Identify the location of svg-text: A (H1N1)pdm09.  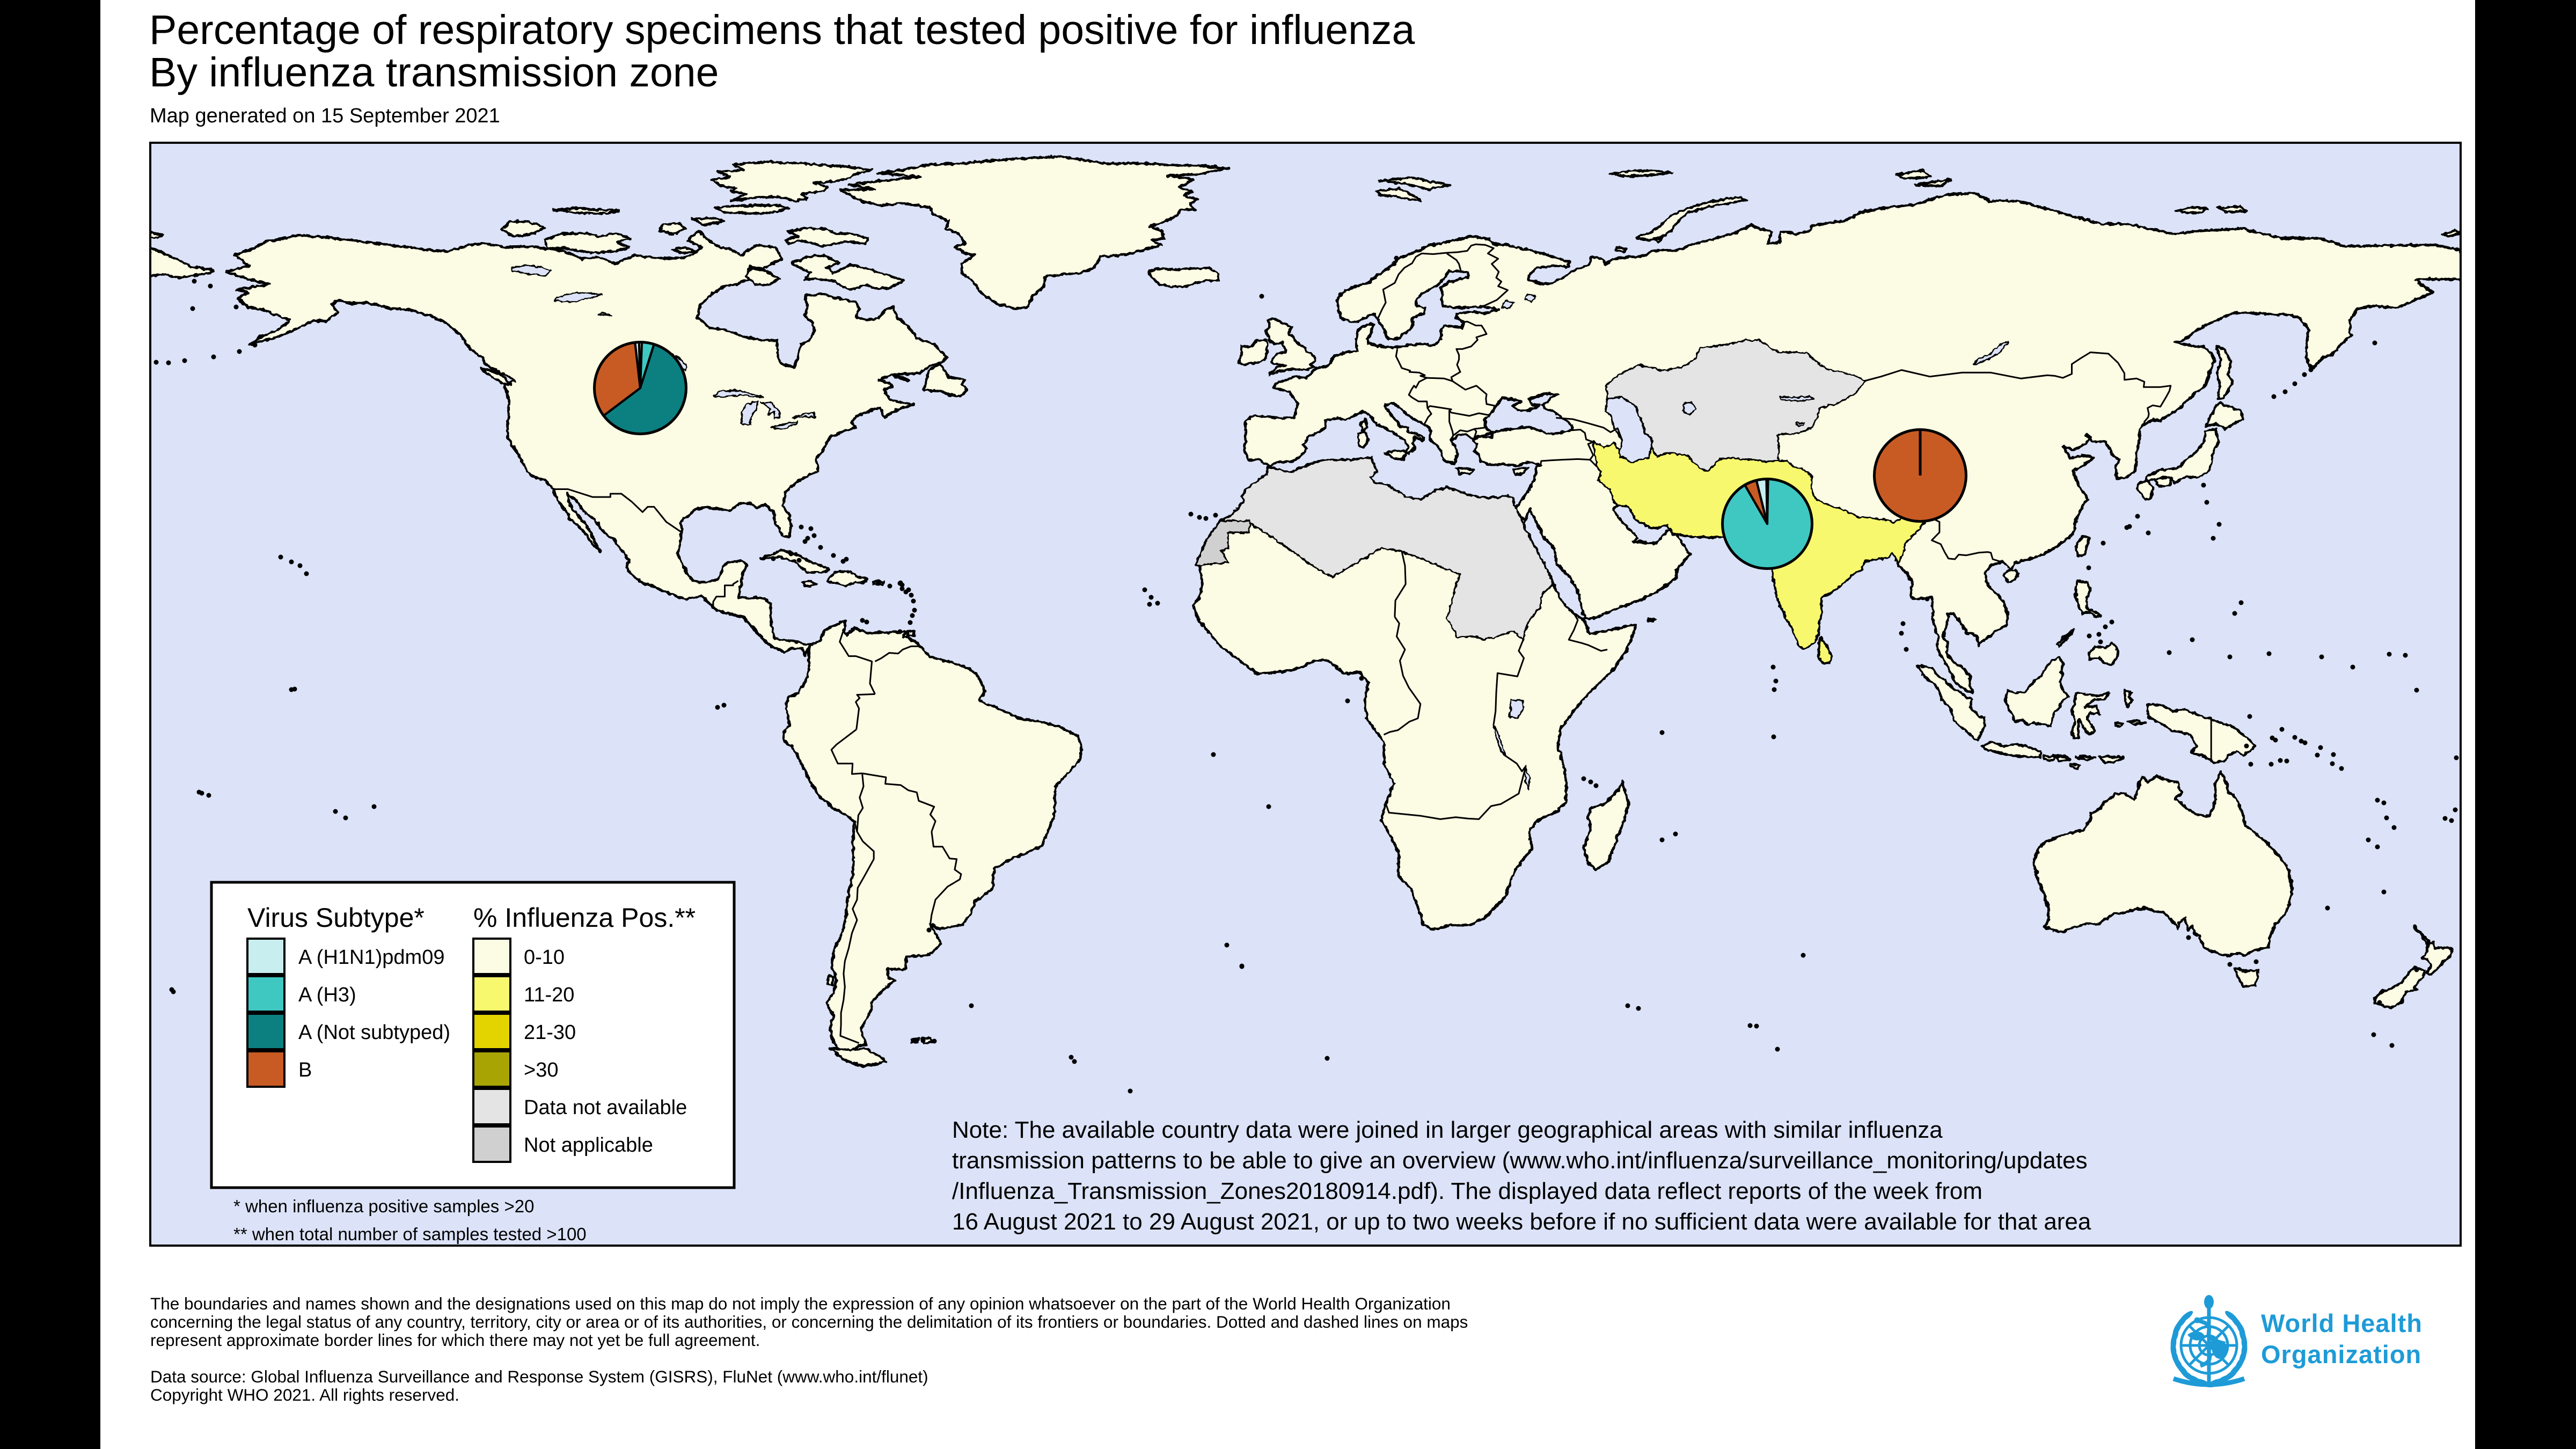
(371, 957).